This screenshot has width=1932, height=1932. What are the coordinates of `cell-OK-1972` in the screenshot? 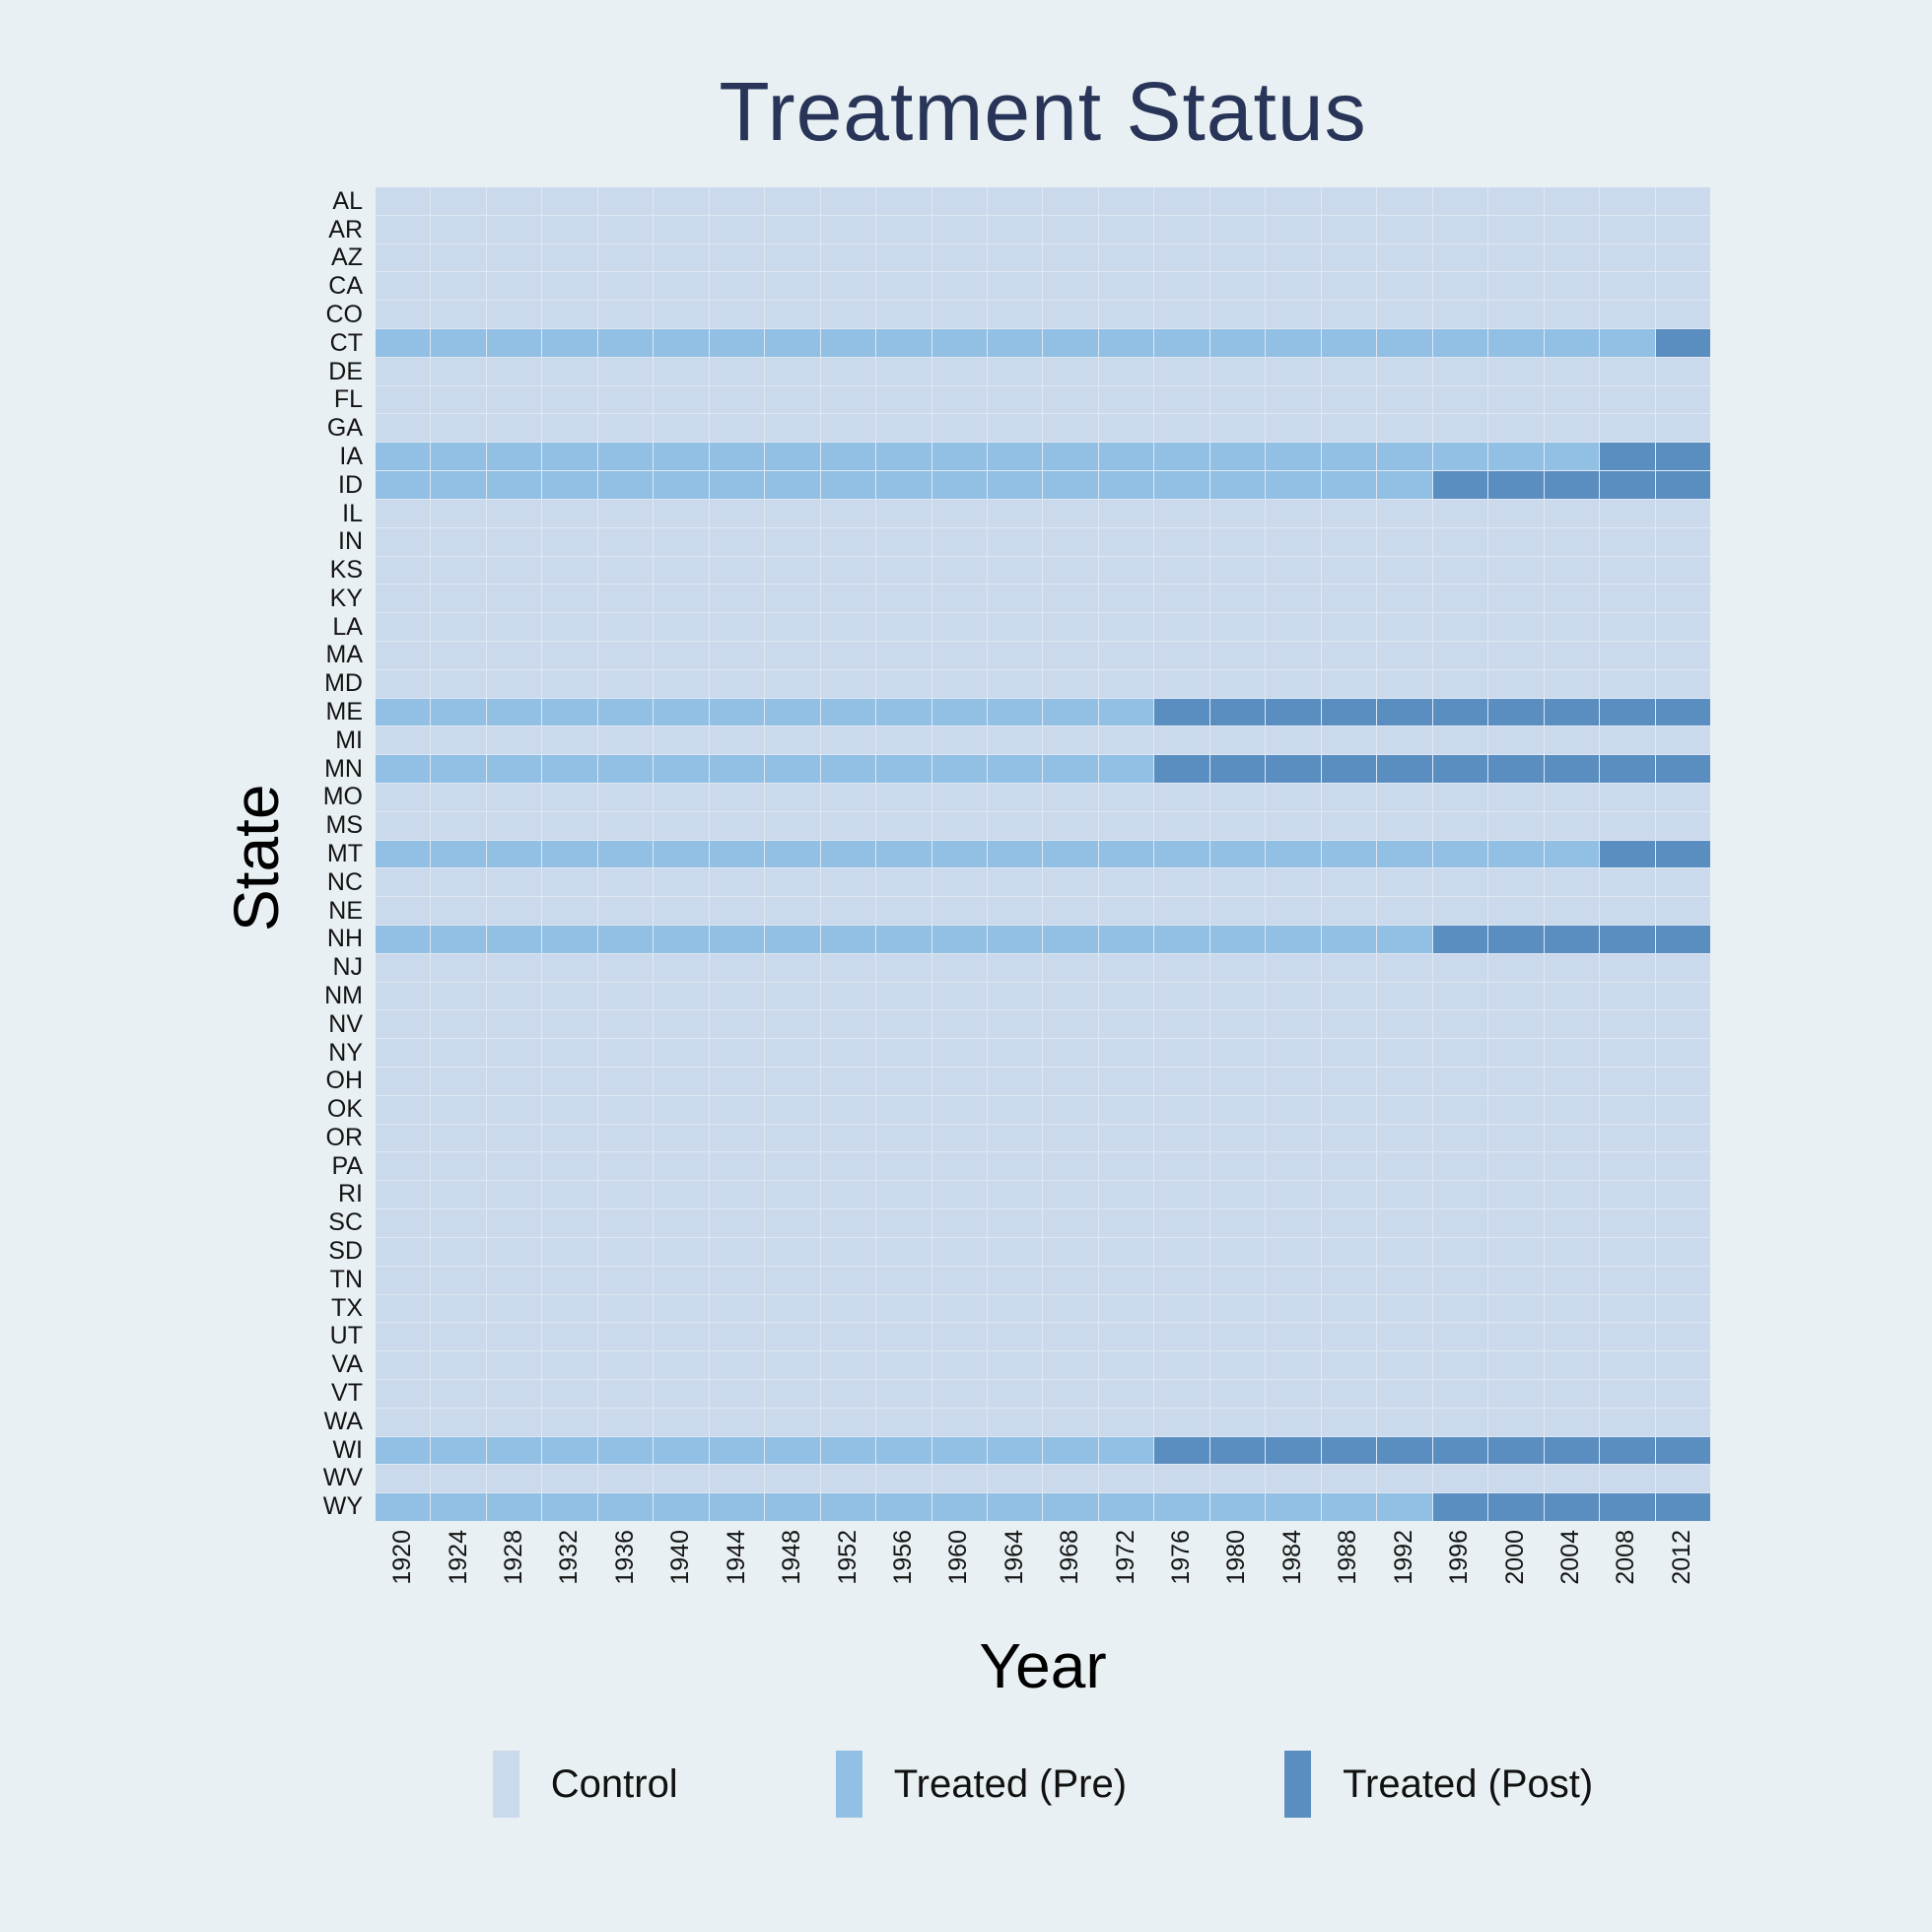 It's located at (1126, 1109).